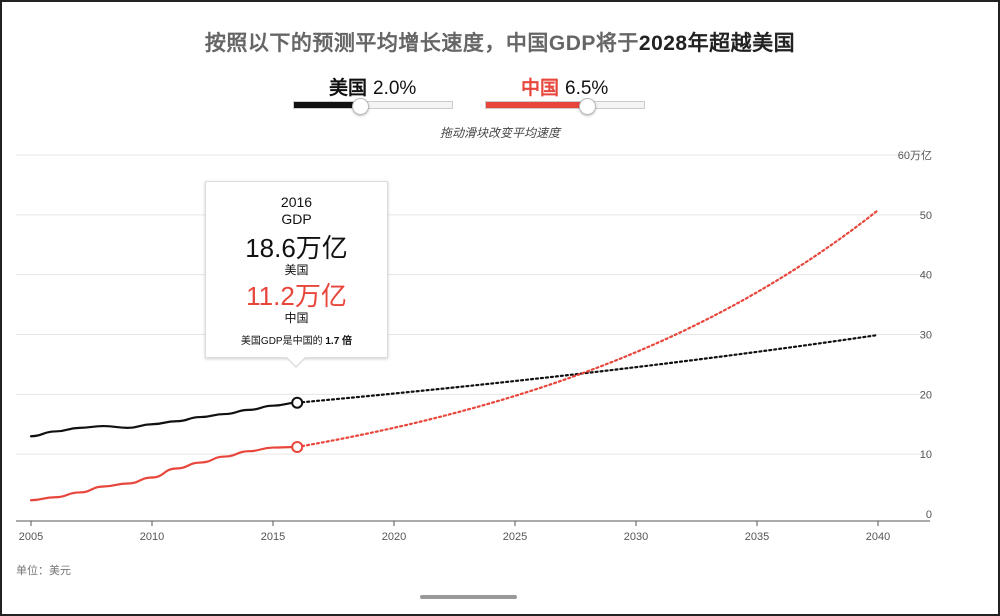 The height and width of the screenshot is (616, 1000). I want to click on cn-growth-slider, so click(565, 105).